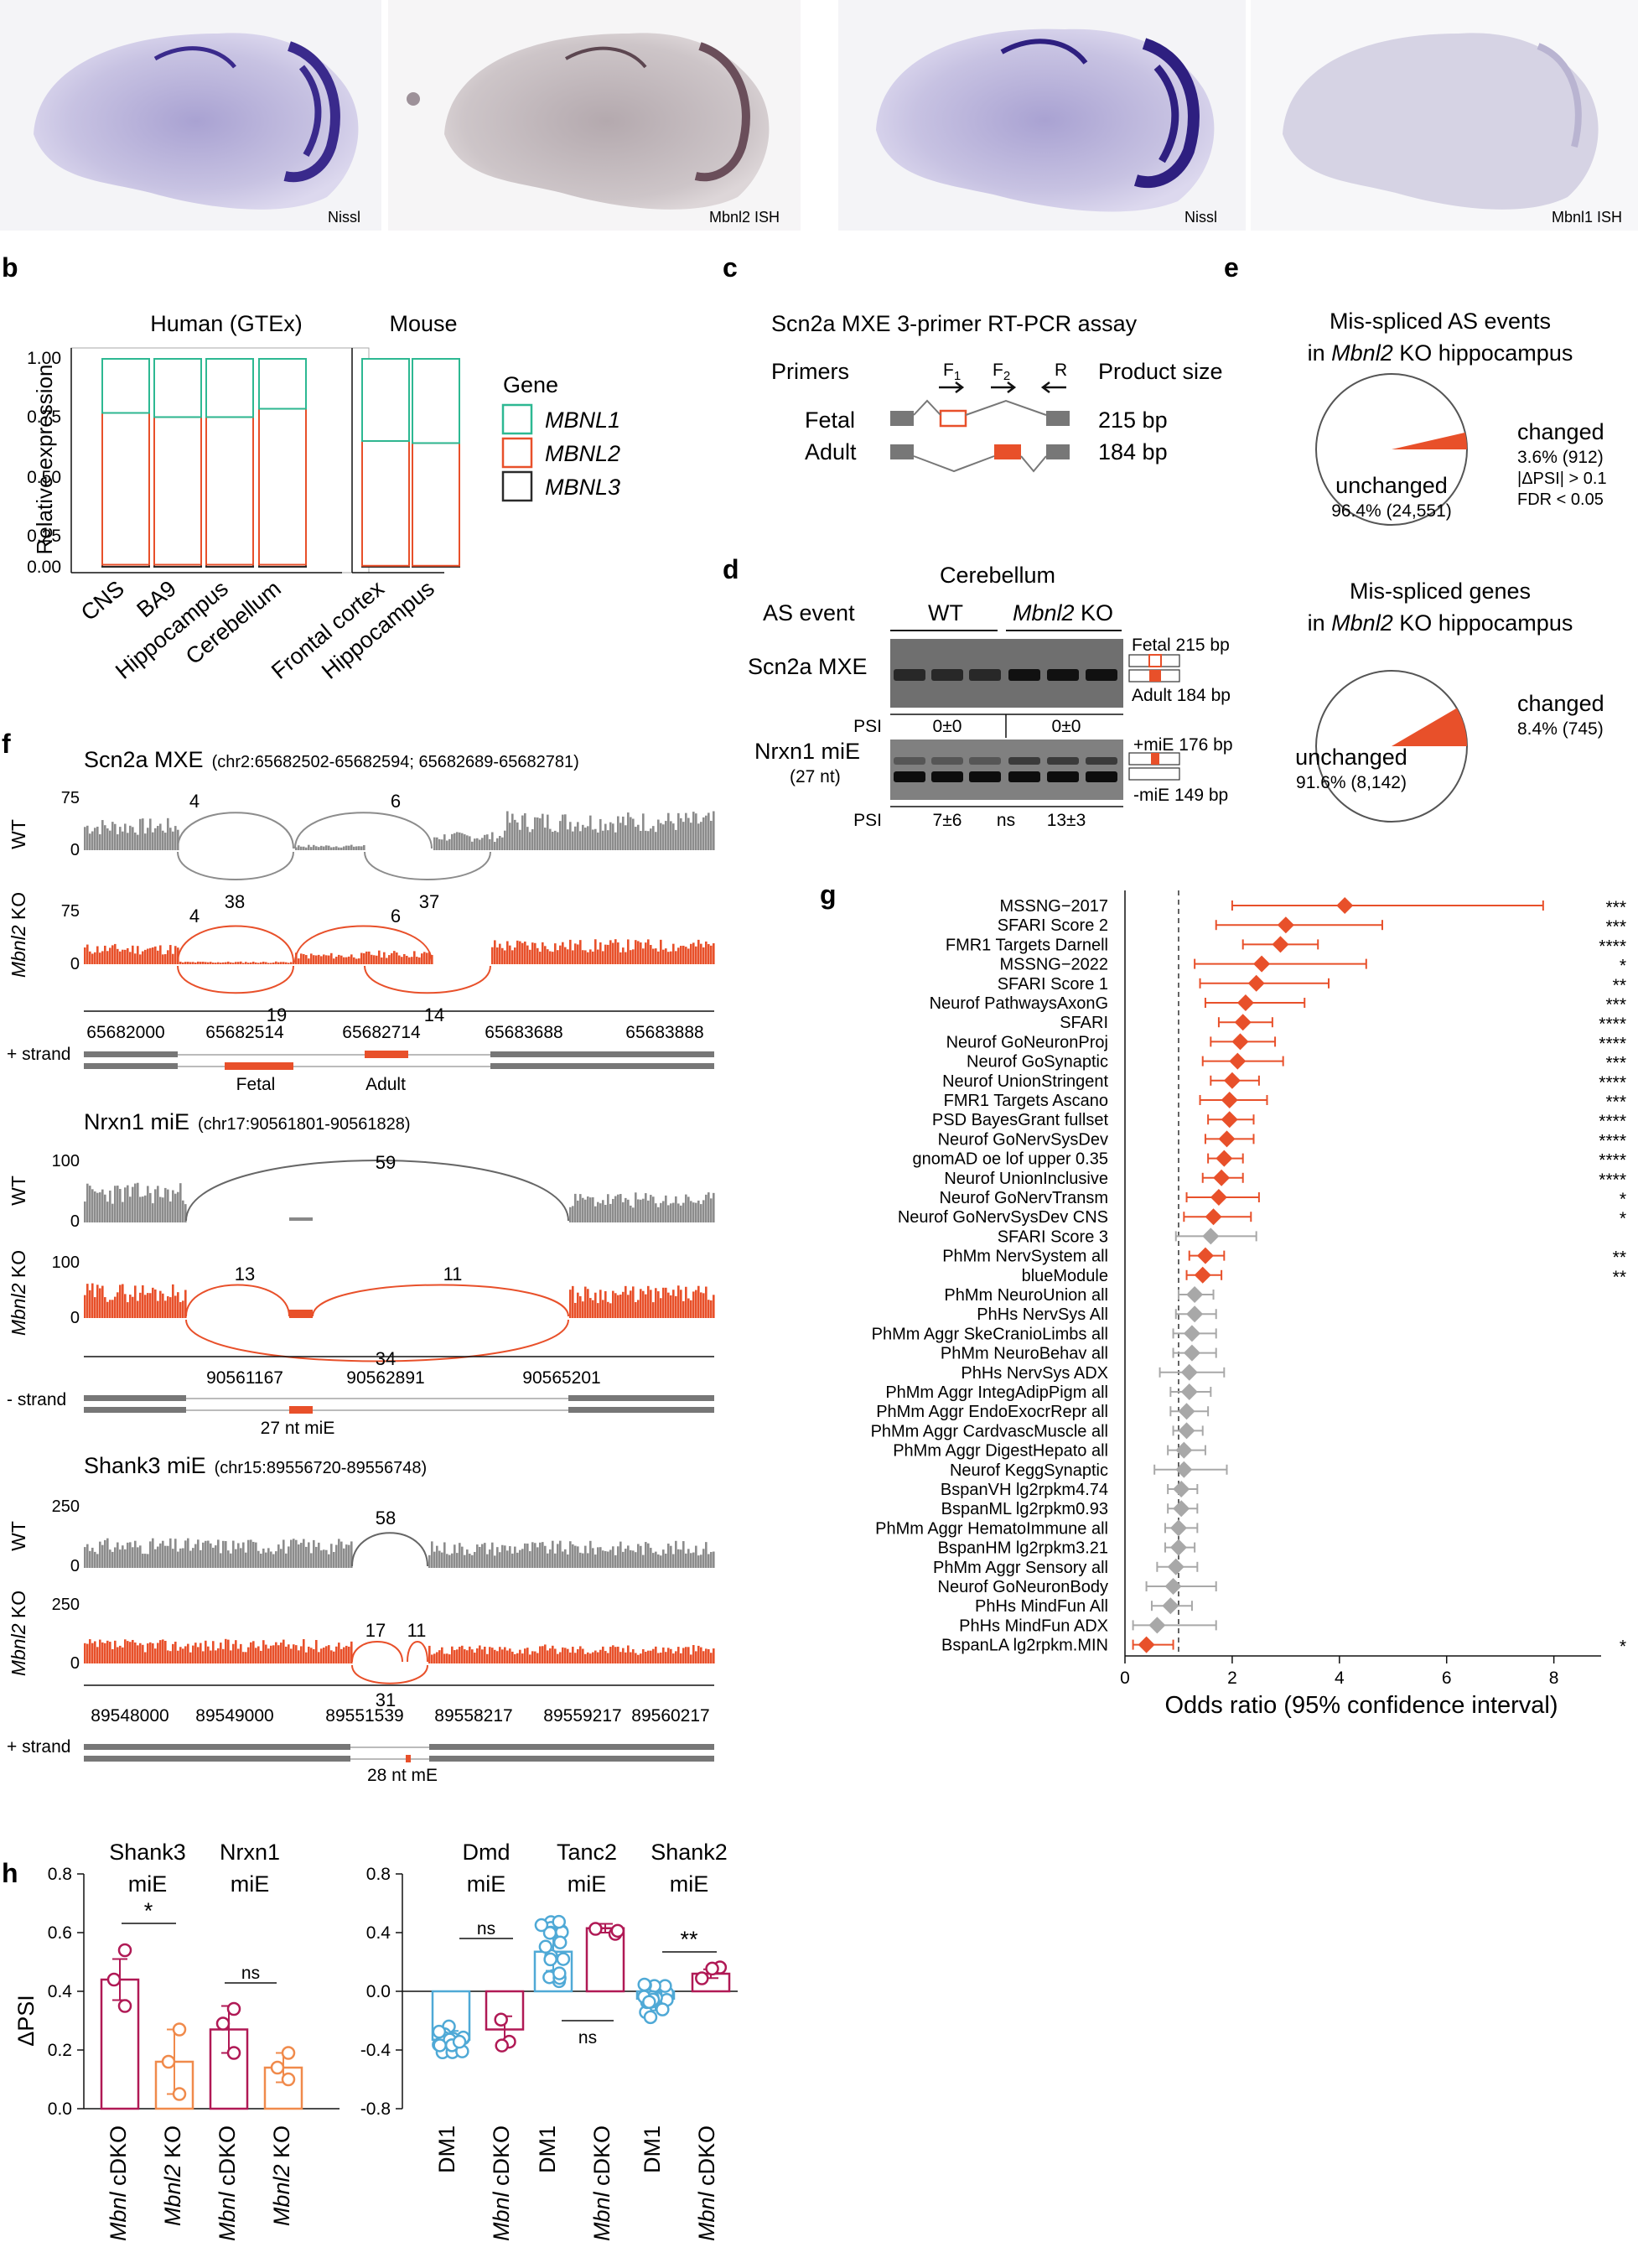 The image size is (1638, 2268). Describe the element at coordinates (423, 324) in the screenshot. I see `title-mouse: Mouse` at that location.